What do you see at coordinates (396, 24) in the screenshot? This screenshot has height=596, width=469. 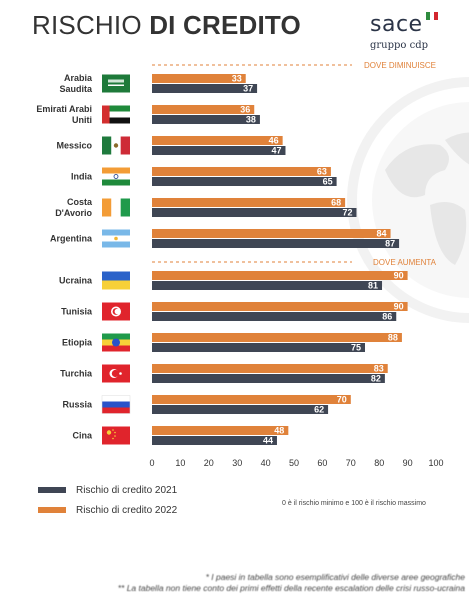 I see `logo-word: sace` at bounding box center [396, 24].